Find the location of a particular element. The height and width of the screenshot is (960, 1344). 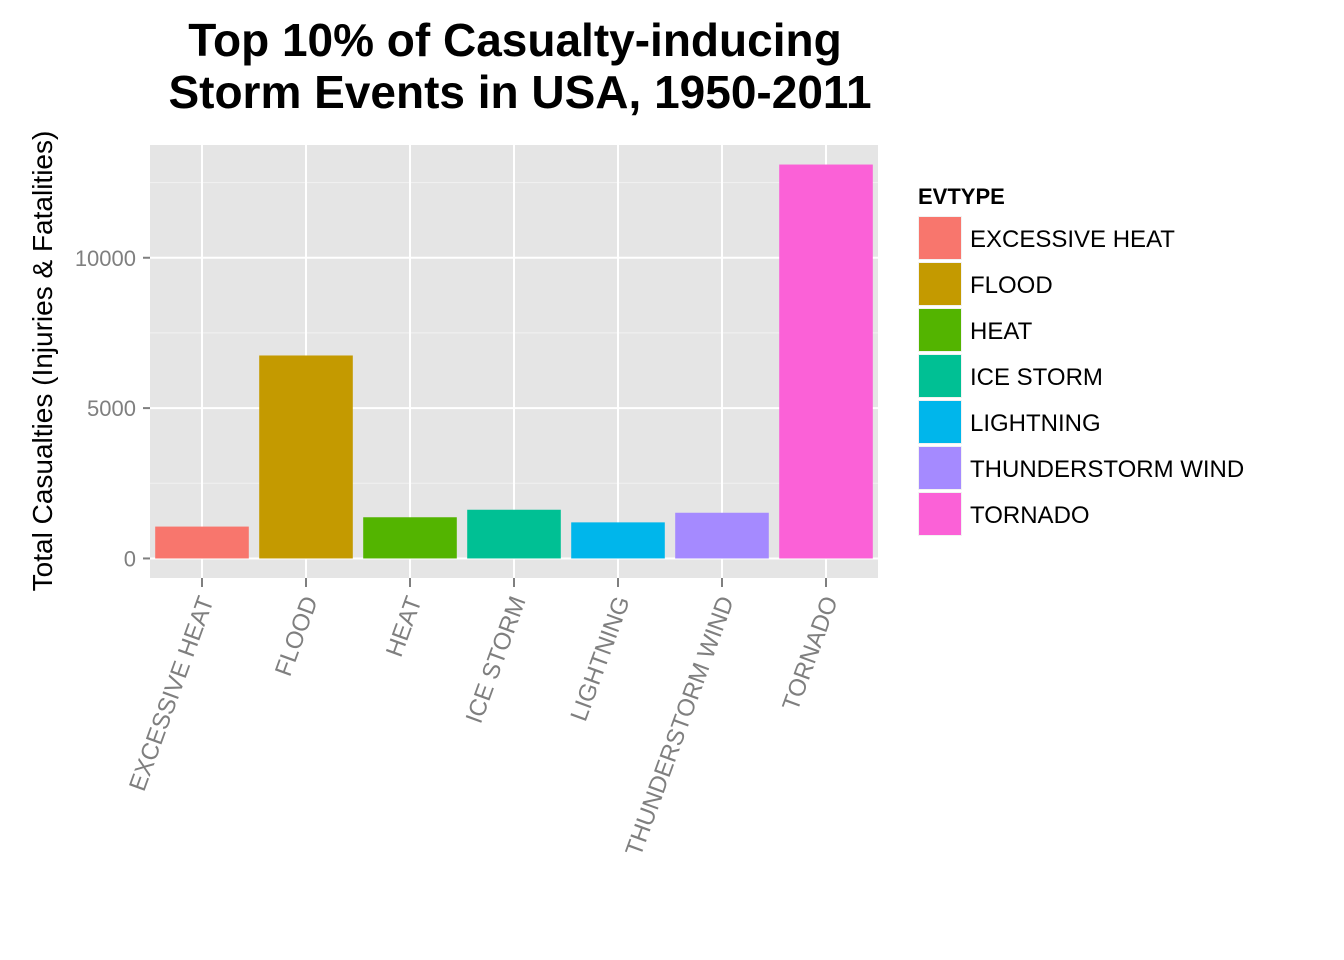

y-tick-label: 5000 is located at coordinates (111, 408).